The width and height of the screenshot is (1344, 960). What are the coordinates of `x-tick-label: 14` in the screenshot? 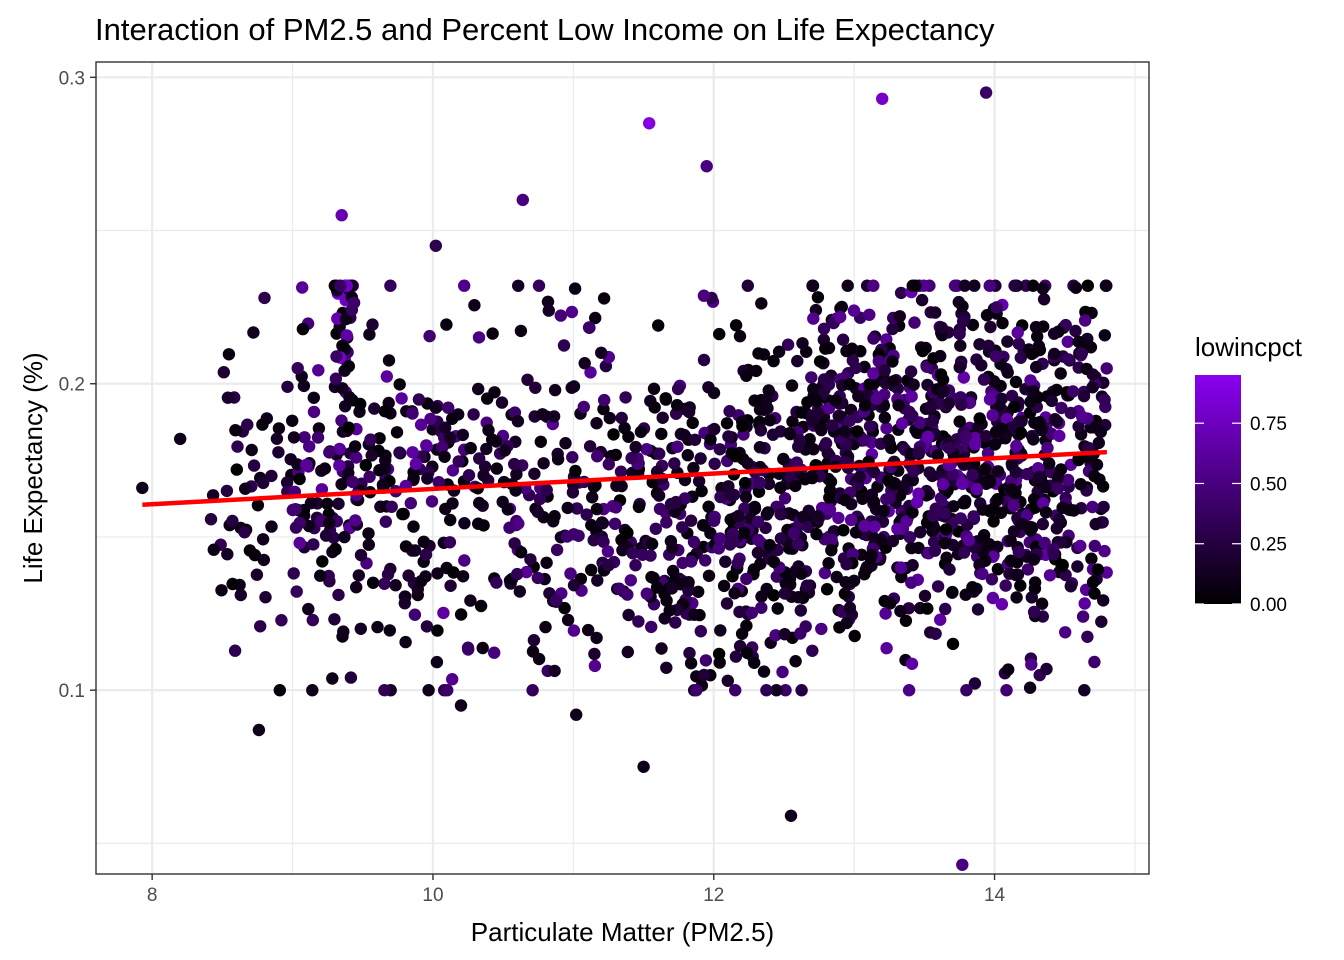 It's located at (995, 895).